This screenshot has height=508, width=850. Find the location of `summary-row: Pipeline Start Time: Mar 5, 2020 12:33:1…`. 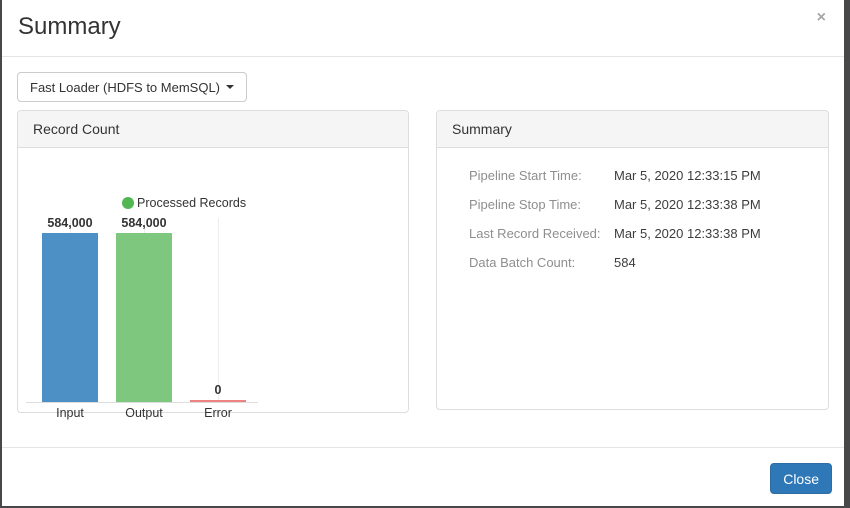

summary-row: Pipeline Start Time: Mar 5, 2020 12:33:1… is located at coordinates (641, 182).